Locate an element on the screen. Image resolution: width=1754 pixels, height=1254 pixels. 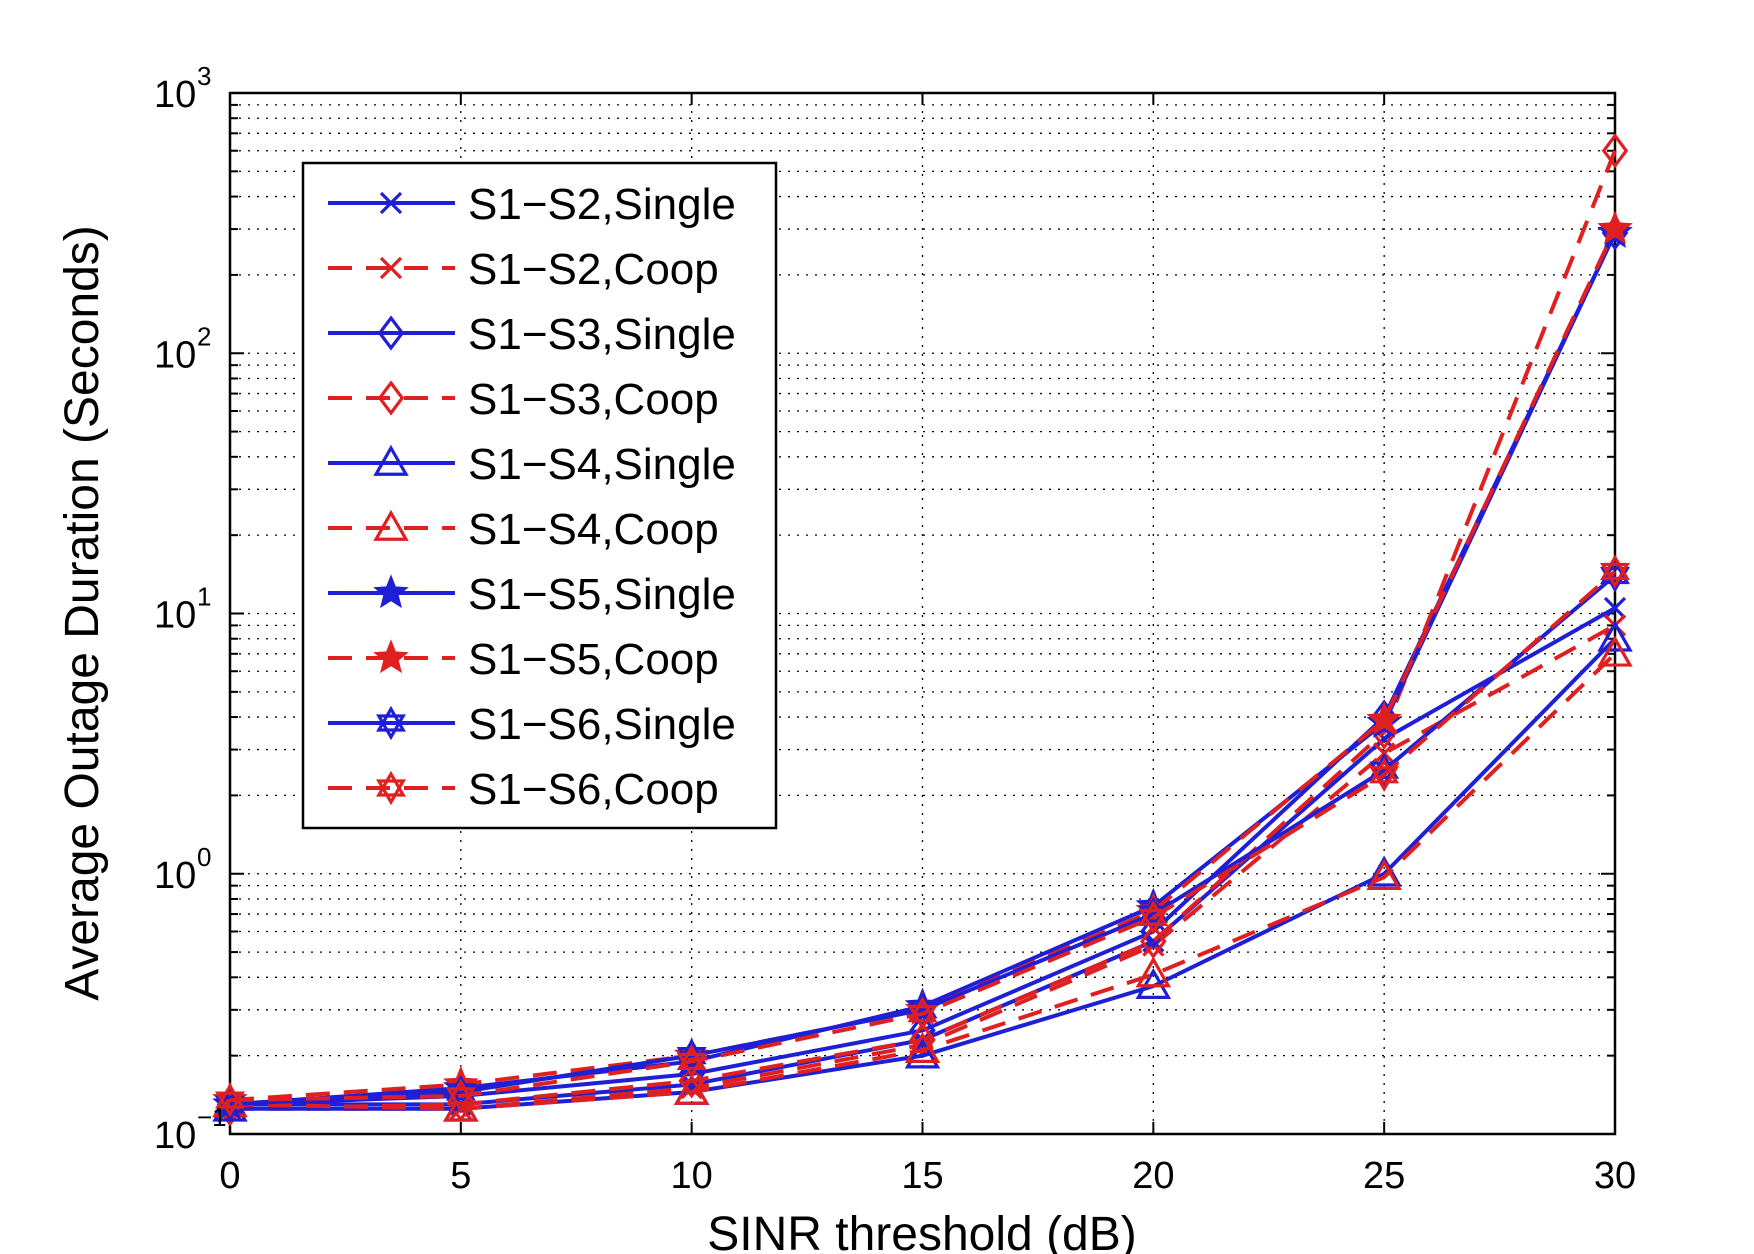
legend-item: S1−S2,Single is located at coordinates (532, 204).